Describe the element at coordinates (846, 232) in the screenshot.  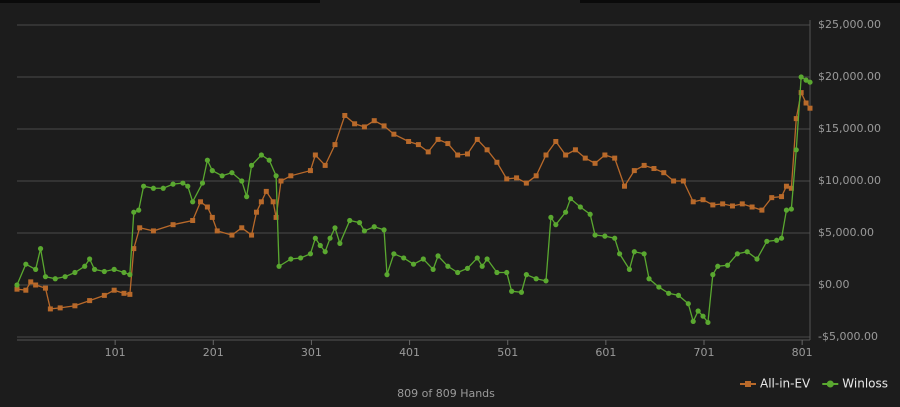
I see `y-tick-label: $5,000.00` at that location.